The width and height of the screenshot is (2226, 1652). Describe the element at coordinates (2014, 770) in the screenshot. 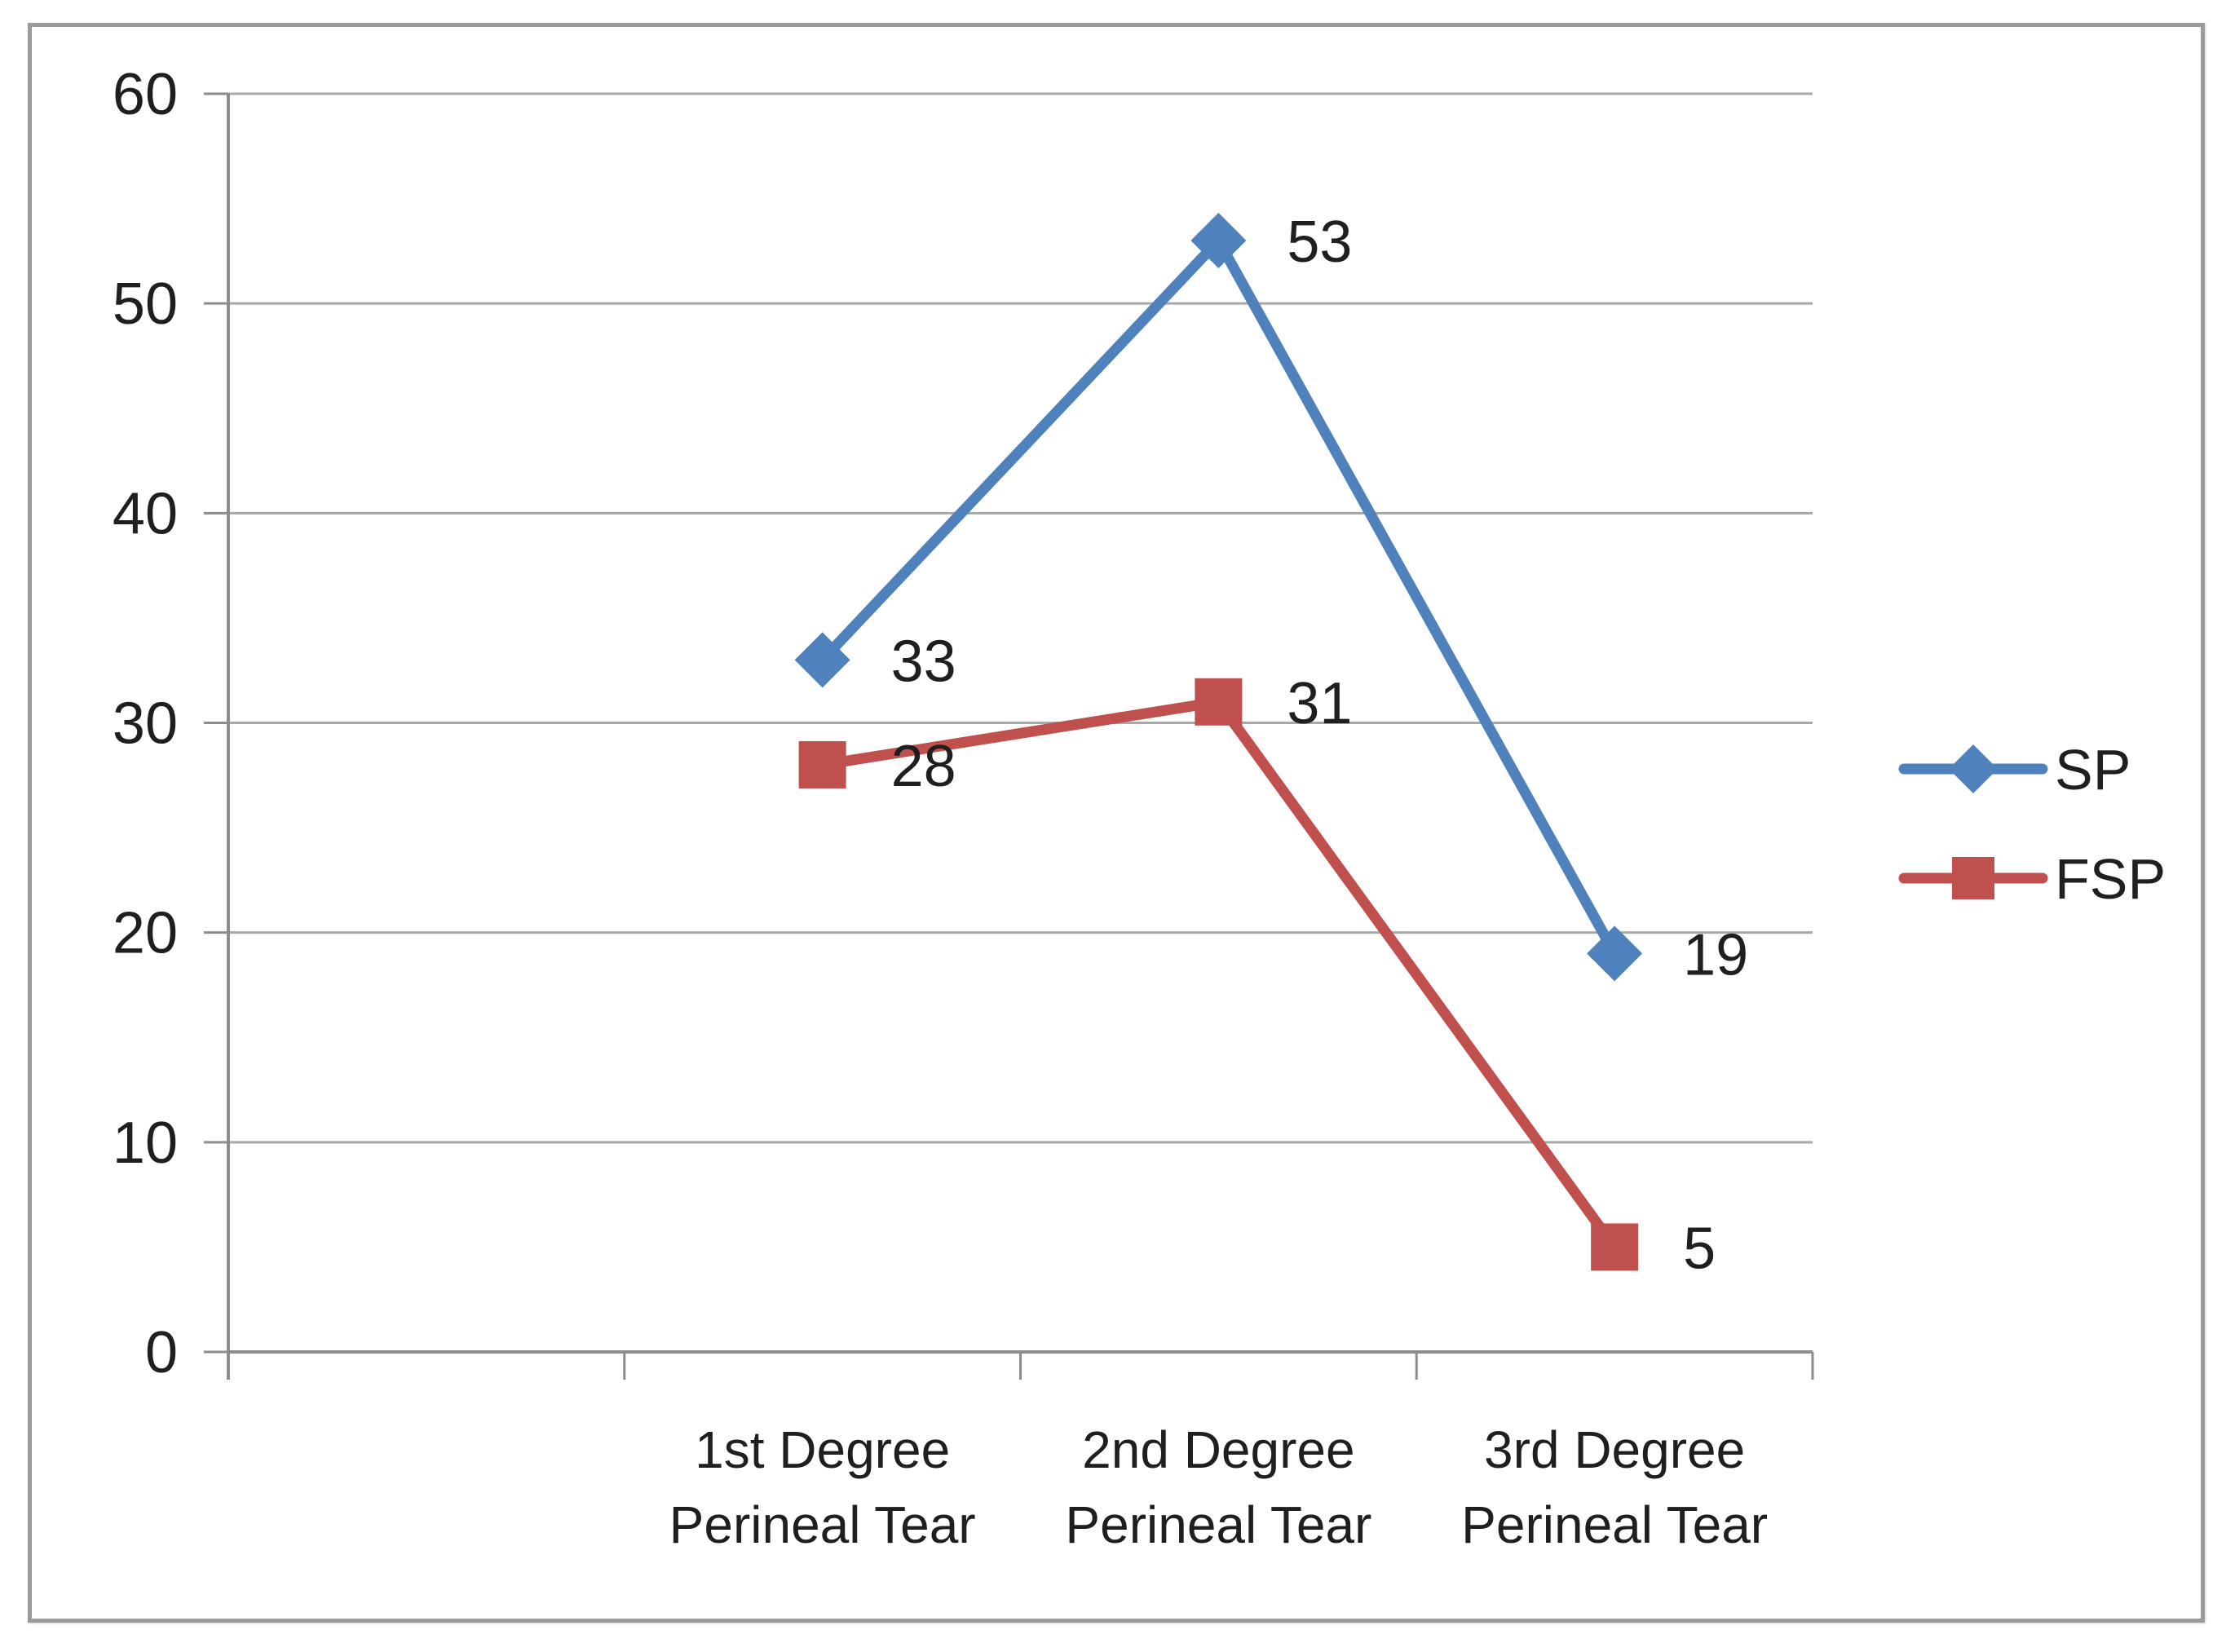

I see `legend-item-sp: SP` at that location.